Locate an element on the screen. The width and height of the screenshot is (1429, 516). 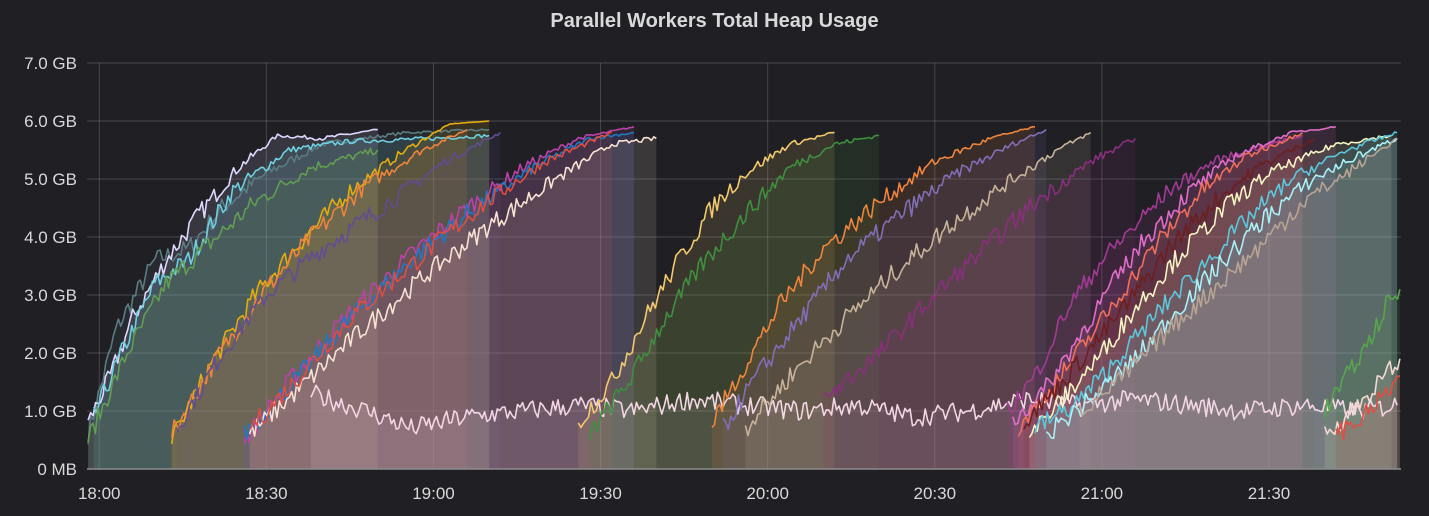
y-tick-label: 4.0 GB is located at coordinates (50, 237).